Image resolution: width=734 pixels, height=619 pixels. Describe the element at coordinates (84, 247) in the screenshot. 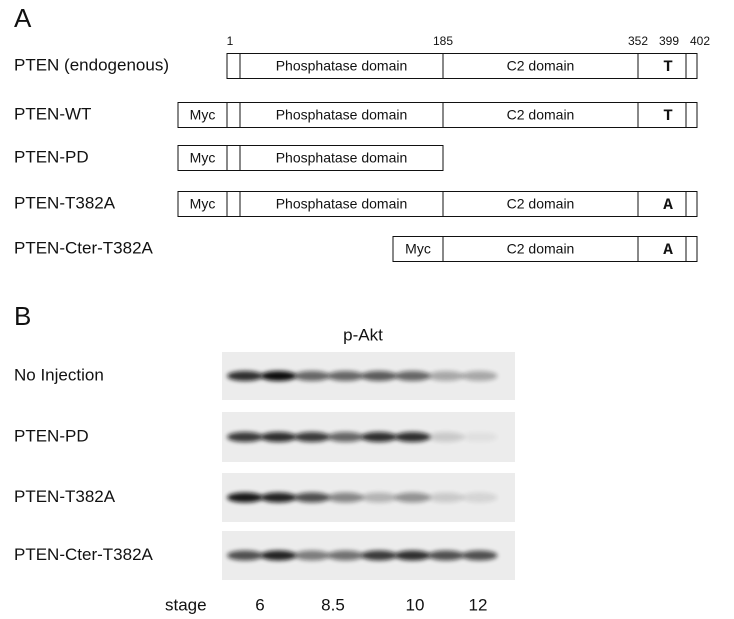

I see `construct-name: PTEN-Cter-T382A` at that location.